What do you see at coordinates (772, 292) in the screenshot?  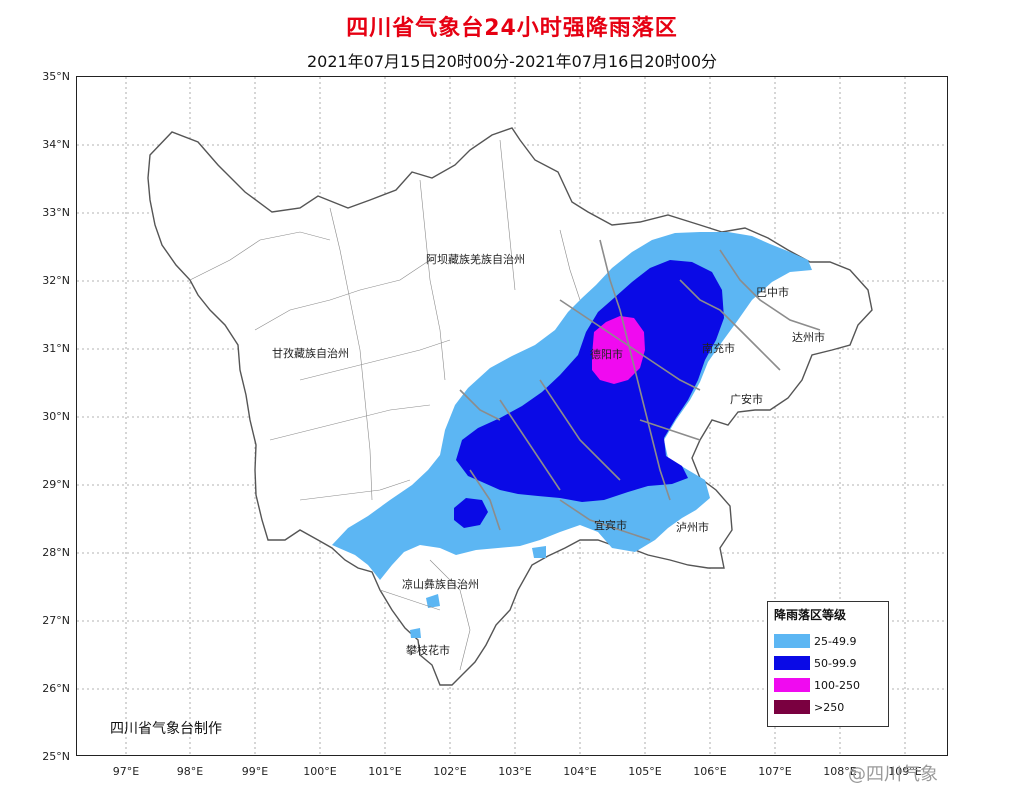 I see `region-label-bazhong: 巴中市` at bounding box center [772, 292].